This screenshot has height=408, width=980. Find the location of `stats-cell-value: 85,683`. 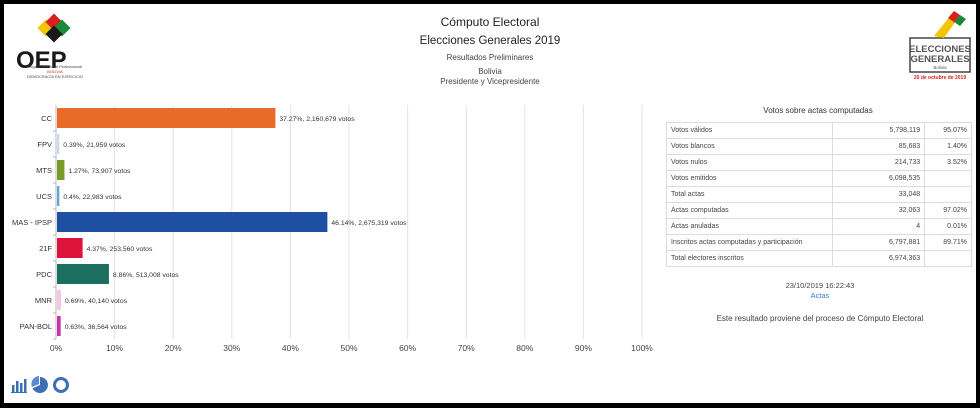

stats-cell-value: 85,683 is located at coordinates (878, 146).